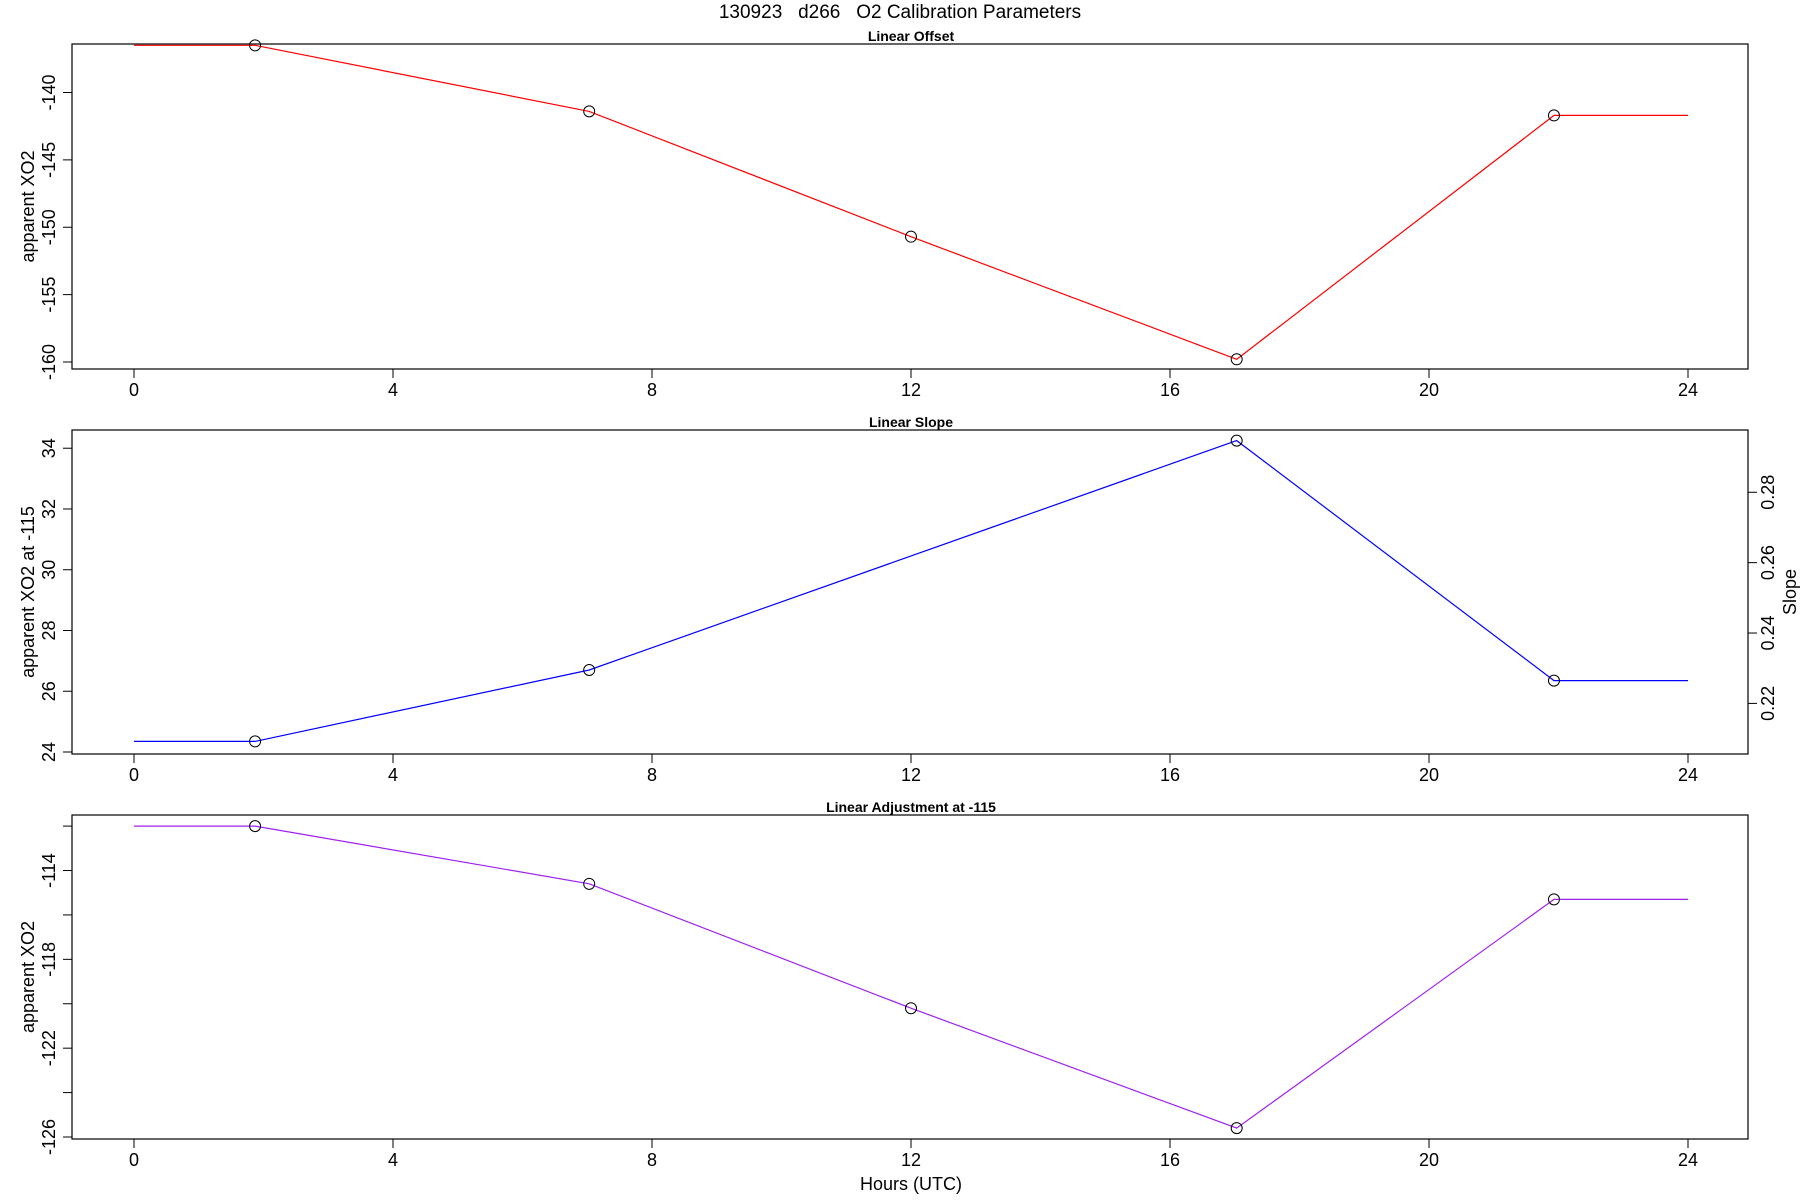 The width and height of the screenshot is (1800, 1200). What do you see at coordinates (911, 422) in the screenshot?
I see `panel-title: Linear Slope` at bounding box center [911, 422].